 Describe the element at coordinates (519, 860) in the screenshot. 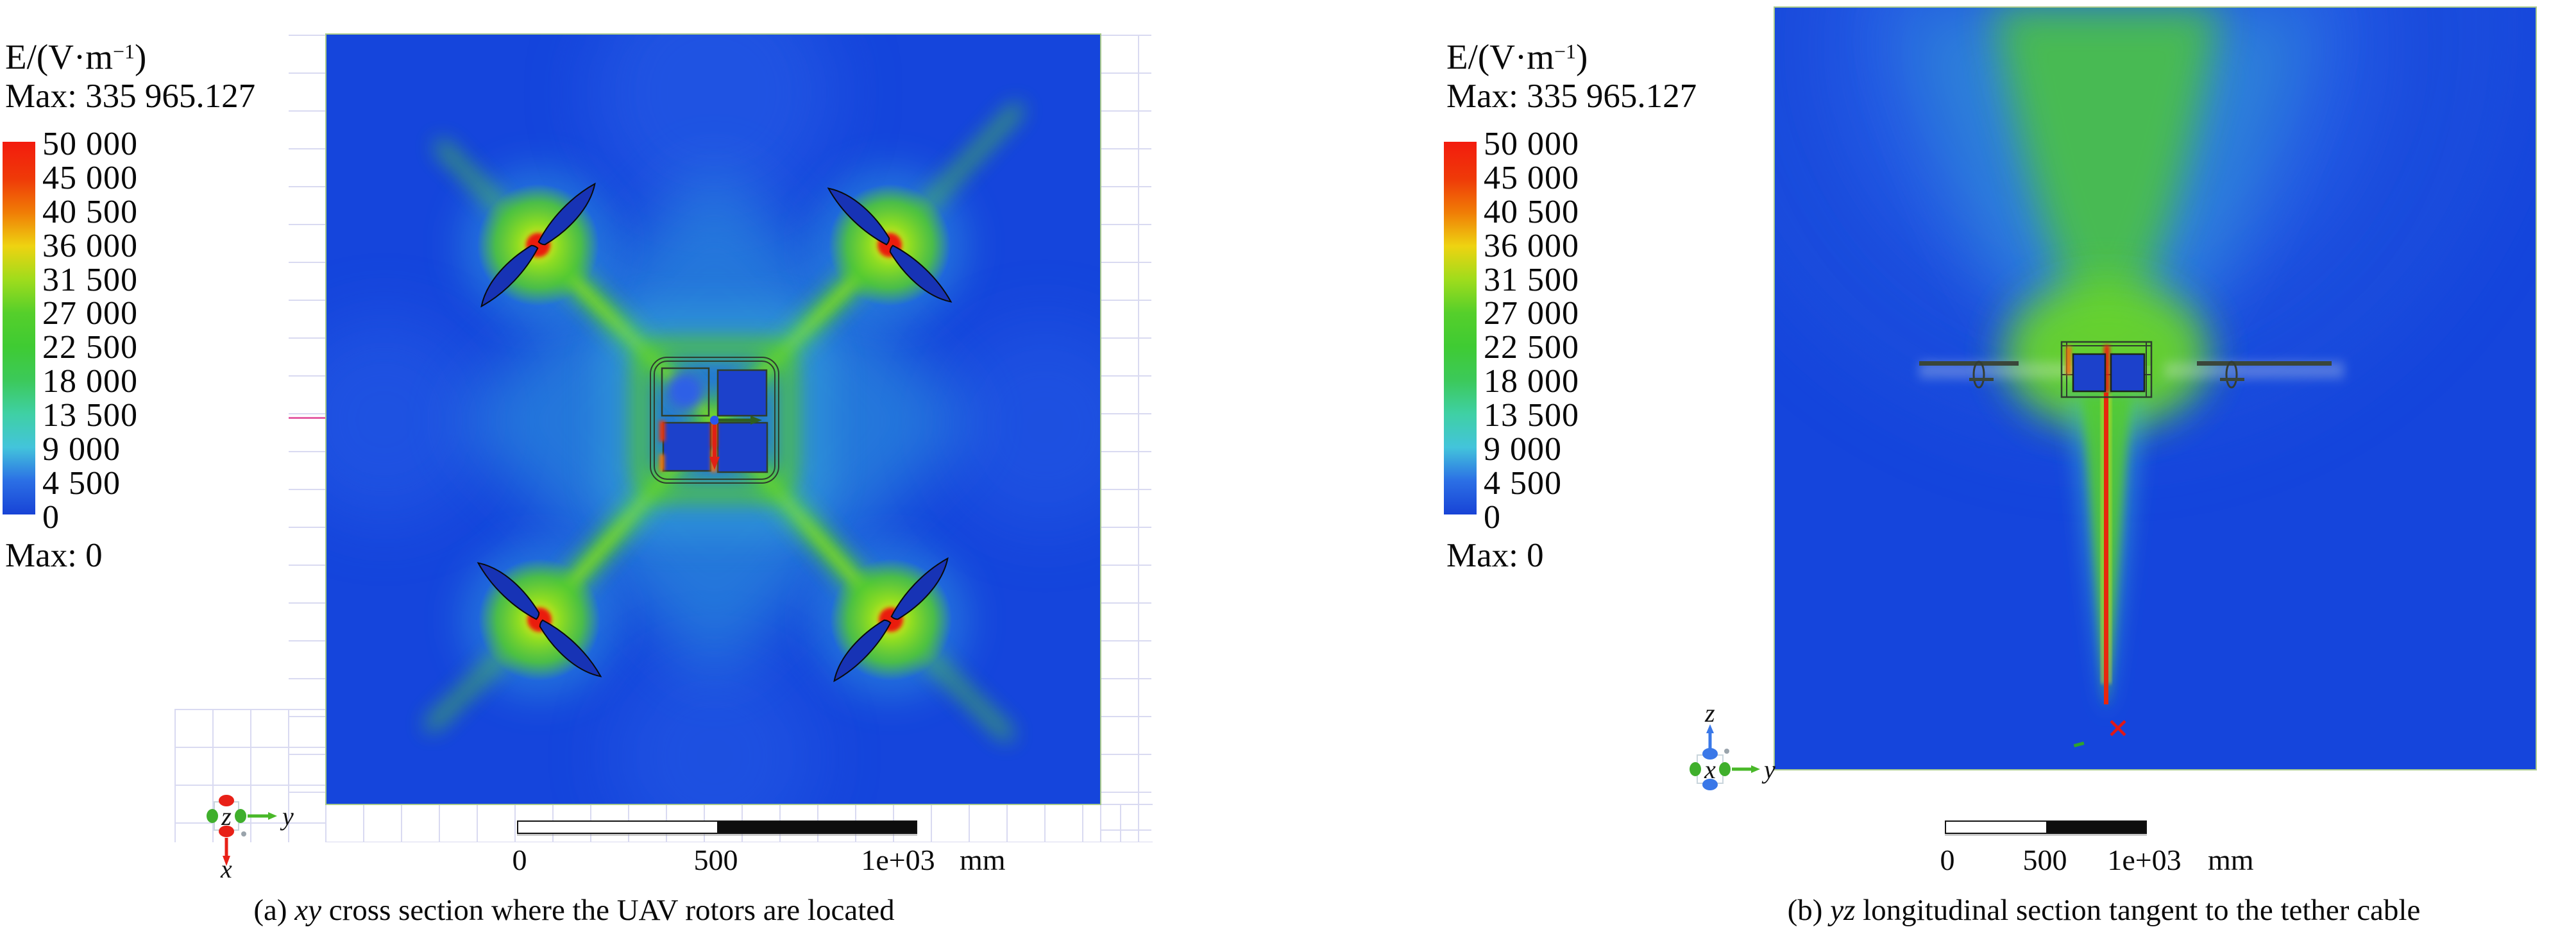

I see `scale-tick-0-a: 0` at that location.